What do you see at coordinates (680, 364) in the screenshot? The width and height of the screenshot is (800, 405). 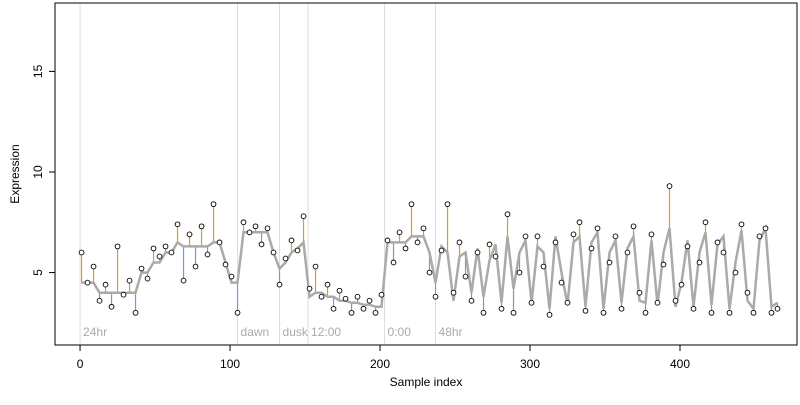 I see `x-tick-label: 400` at bounding box center [680, 364].